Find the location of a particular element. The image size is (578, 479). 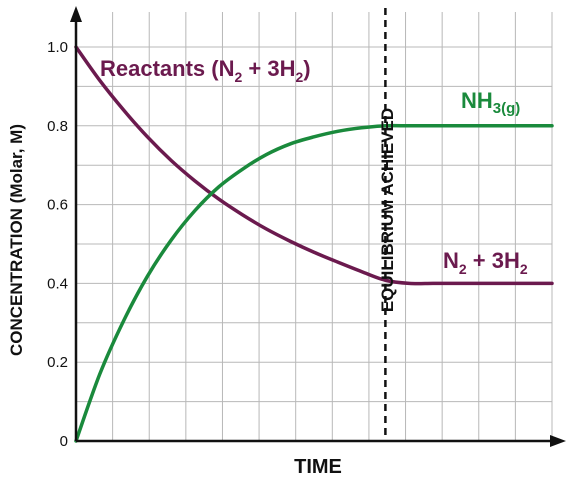

y-tick-label: 0.4 is located at coordinates (57, 283).